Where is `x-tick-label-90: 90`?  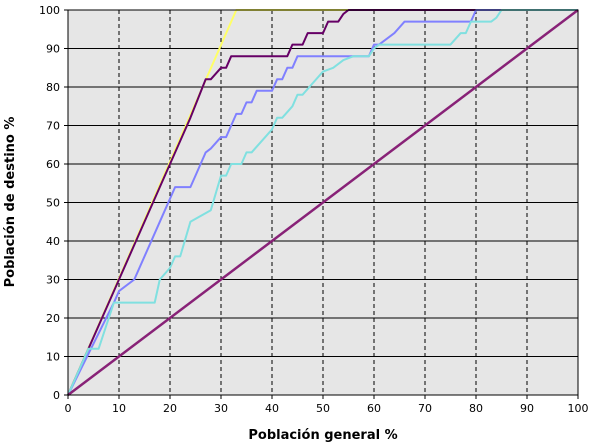 x-tick-label-90: 90 is located at coordinates (527, 408).